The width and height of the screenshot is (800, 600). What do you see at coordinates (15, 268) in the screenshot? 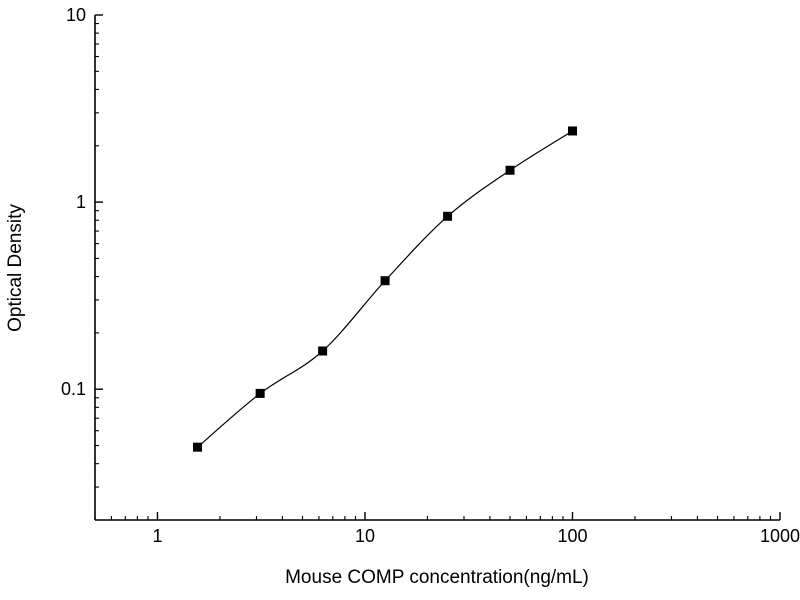
I see `y-axis-title: Optical Density` at bounding box center [15, 268].